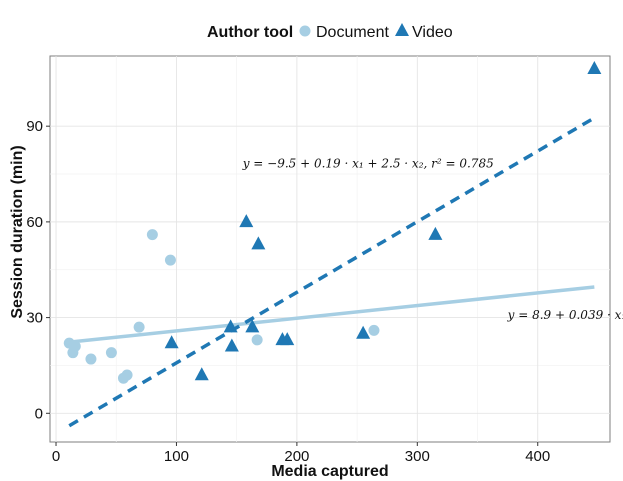 Image resolution: width=623 pixels, height=481 pixels. What do you see at coordinates (402, 29) in the screenshot?
I see `legend-key-triangle` at bounding box center [402, 29].